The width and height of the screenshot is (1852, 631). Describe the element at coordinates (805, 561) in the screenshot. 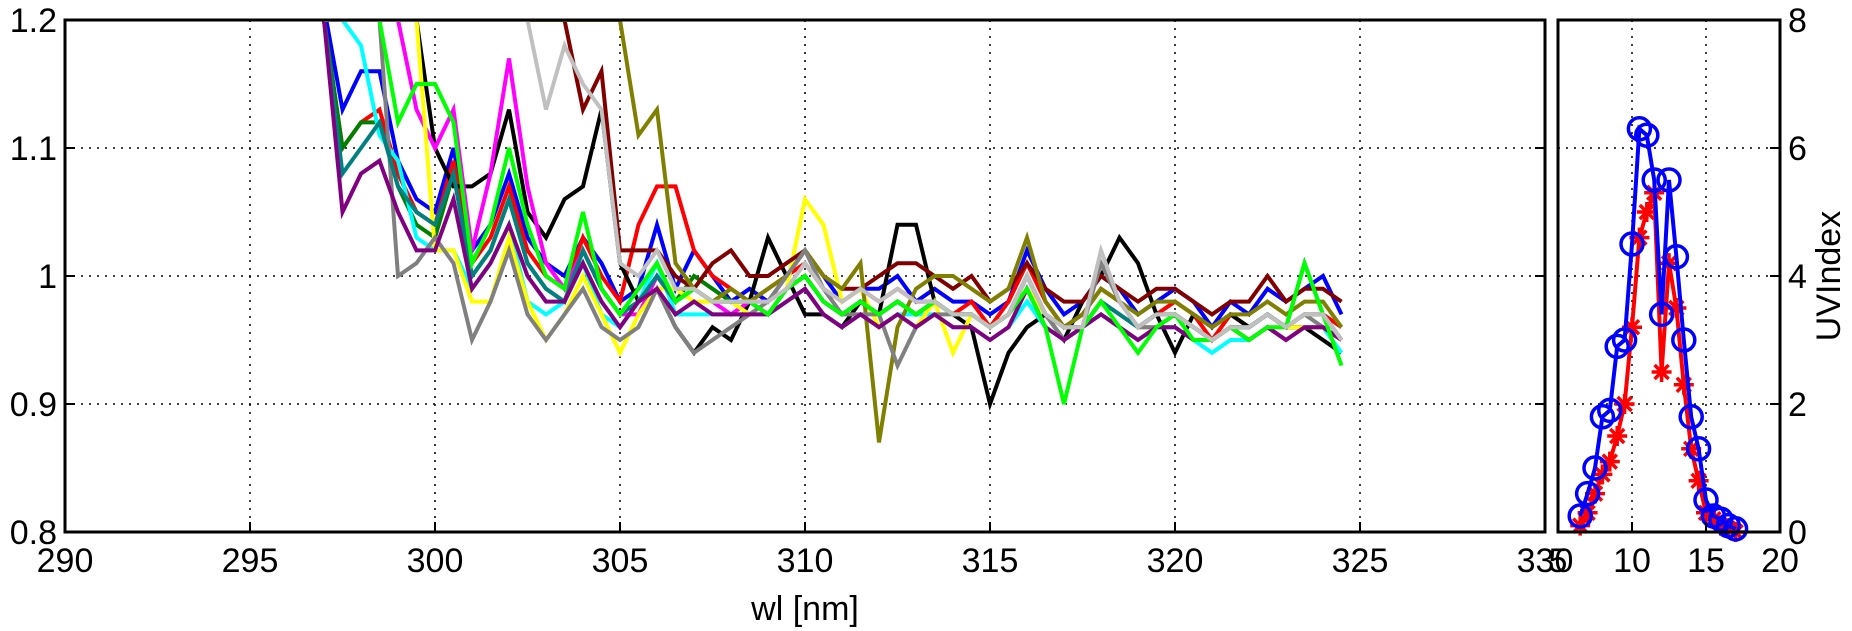

I see `x-tick-label: 310` at that location.